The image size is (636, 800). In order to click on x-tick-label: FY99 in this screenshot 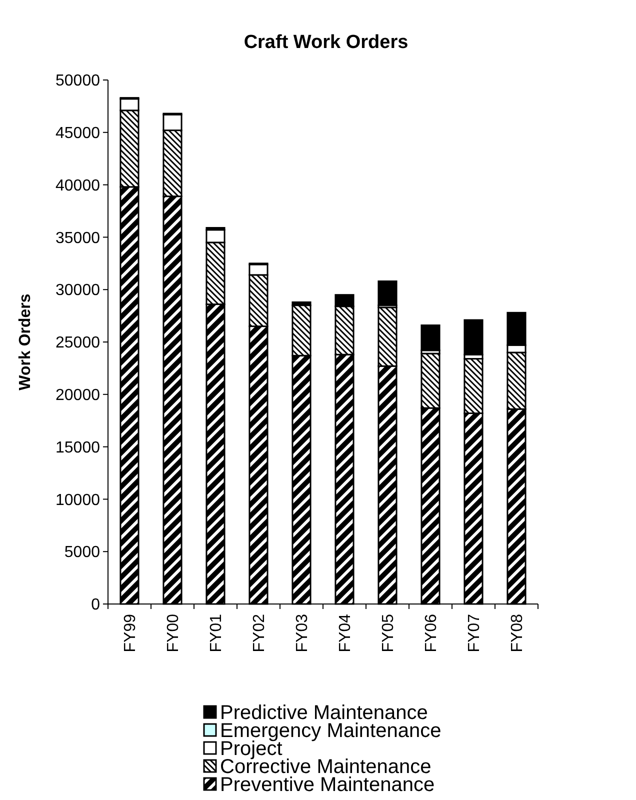, I will do `click(131, 633)`.